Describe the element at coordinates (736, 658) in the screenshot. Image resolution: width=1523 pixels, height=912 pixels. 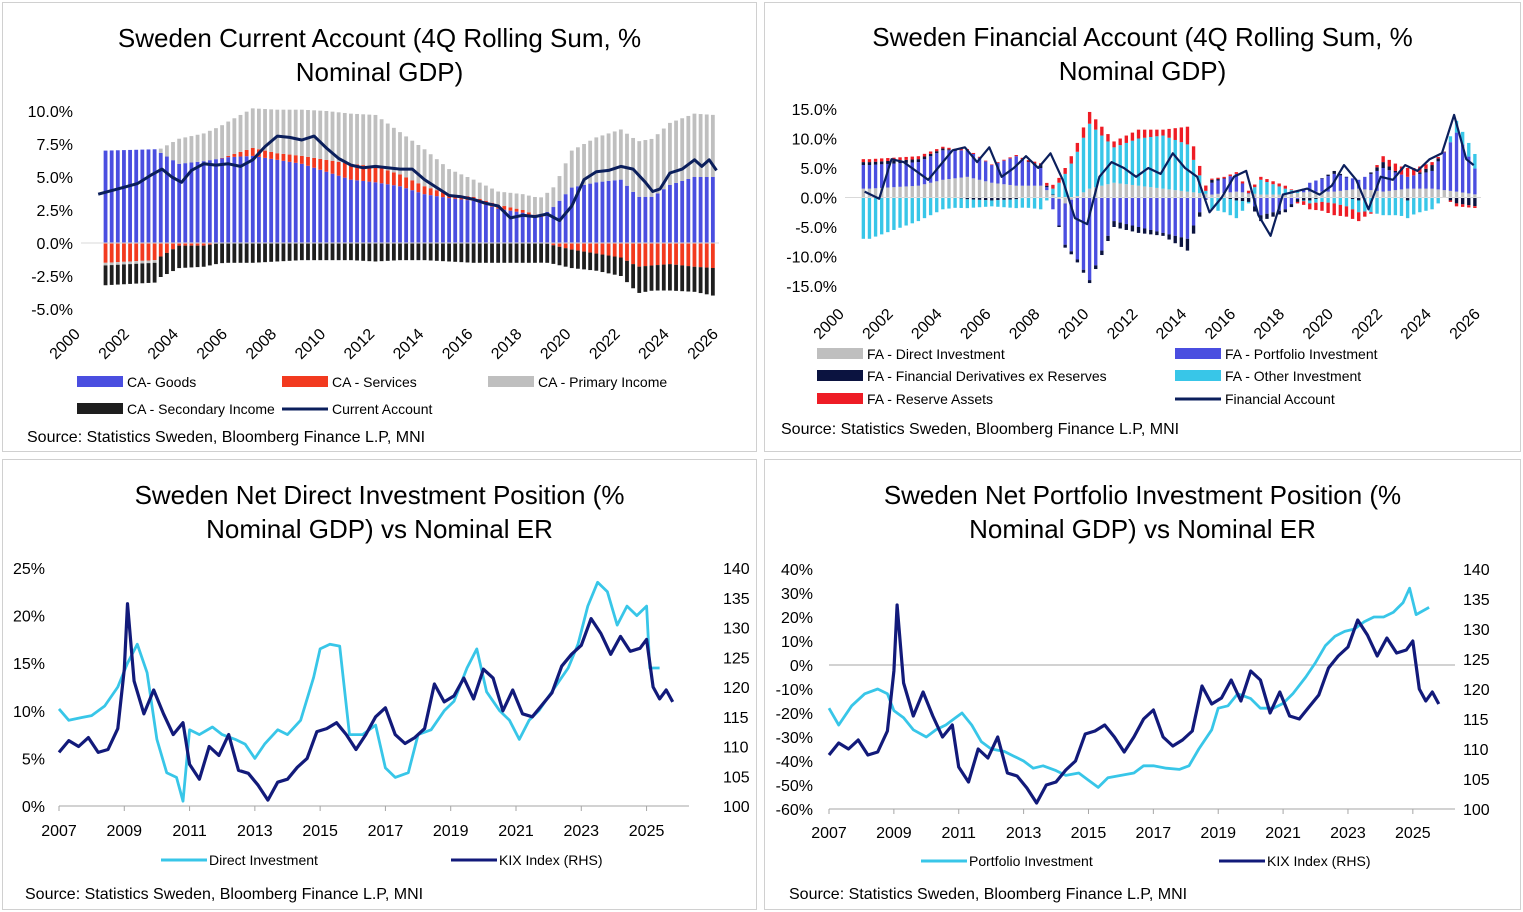
I see `y-right-tick-label: 125` at that location.